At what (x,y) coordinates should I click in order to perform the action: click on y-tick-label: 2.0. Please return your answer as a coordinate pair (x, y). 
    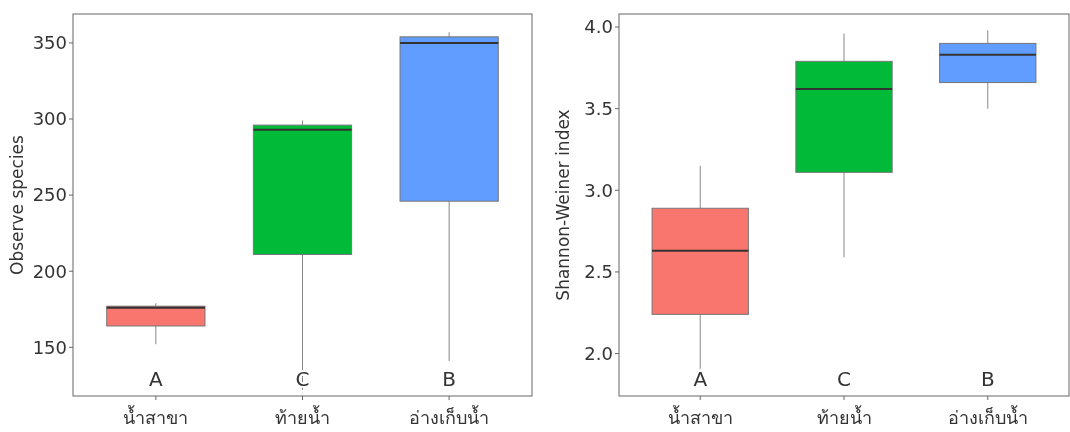
    Looking at the image, I should click on (598, 353).